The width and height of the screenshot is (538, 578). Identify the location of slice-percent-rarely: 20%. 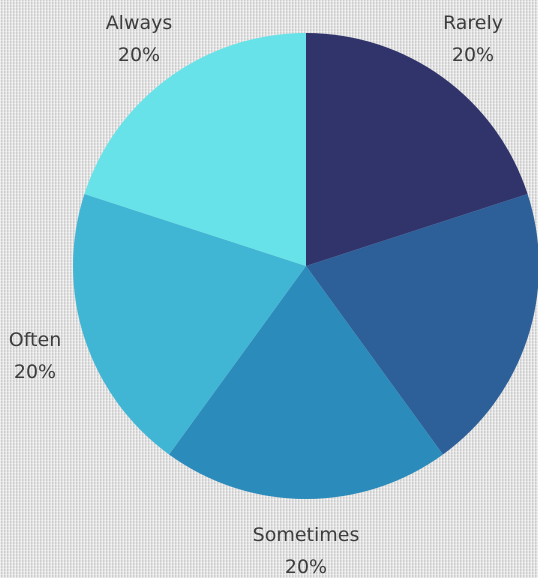
(473, 55).